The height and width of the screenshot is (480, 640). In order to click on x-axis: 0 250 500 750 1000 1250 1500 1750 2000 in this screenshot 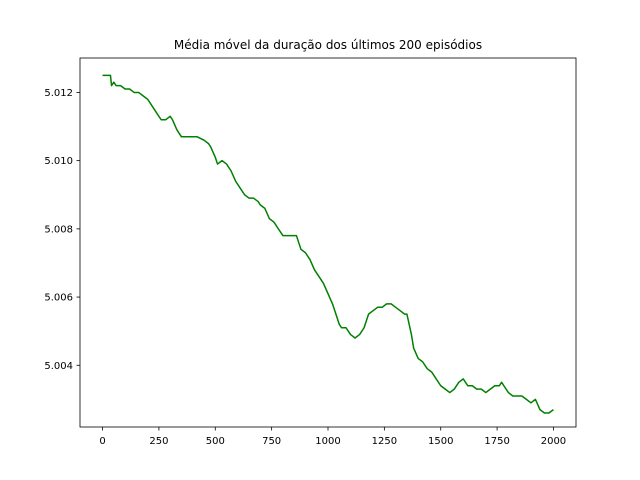, I will do `click(332, 437)`.